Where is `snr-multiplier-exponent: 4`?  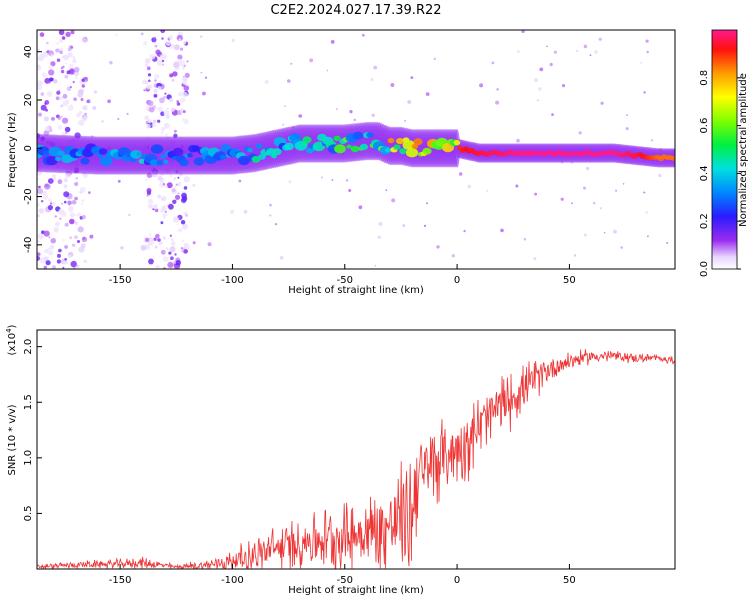
snr-multiplier-exponent: 4 is located at coordinates (9, 330).